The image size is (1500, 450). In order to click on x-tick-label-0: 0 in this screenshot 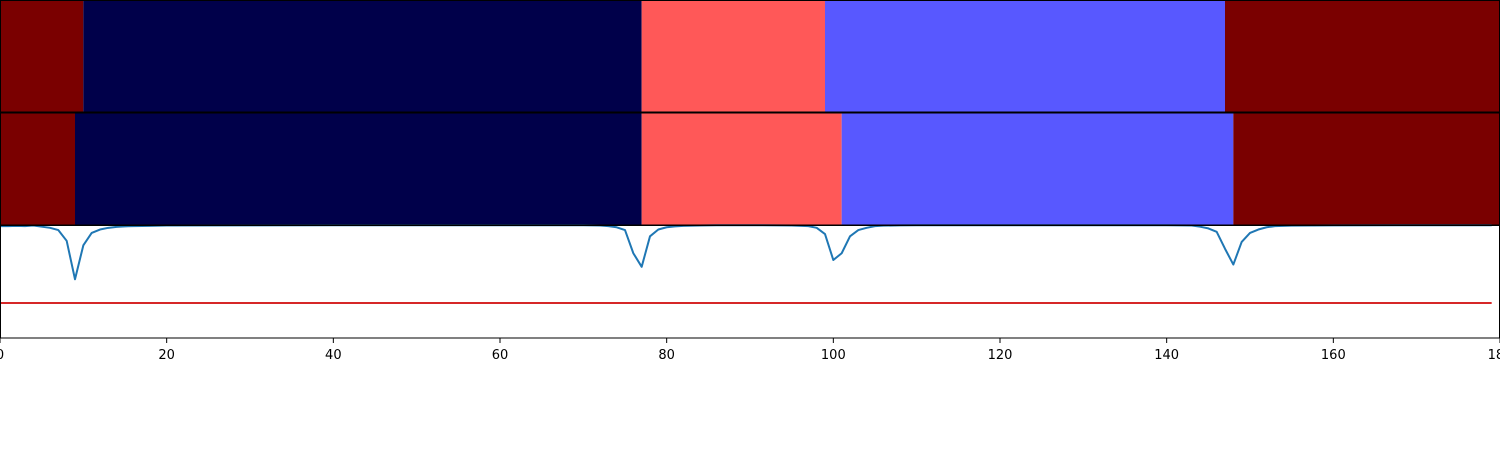, I will do `click(2, 355)`.